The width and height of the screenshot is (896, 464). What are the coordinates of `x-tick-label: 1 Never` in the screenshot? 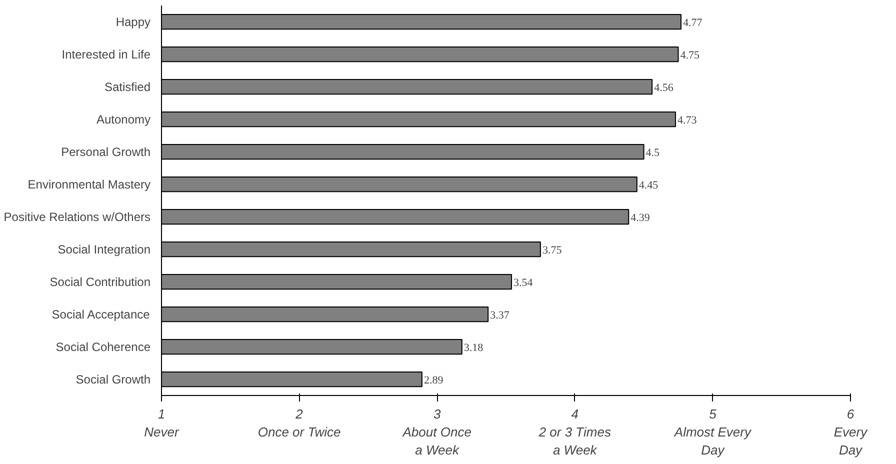 It's located at (162, 423).